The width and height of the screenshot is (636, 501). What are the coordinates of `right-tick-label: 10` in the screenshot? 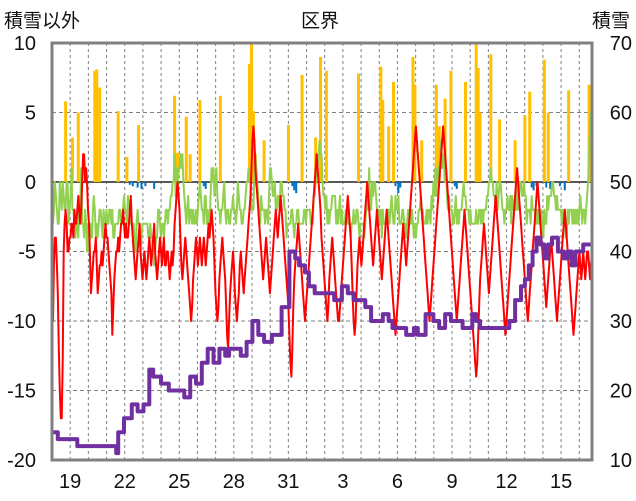 It's located at (621, 461).